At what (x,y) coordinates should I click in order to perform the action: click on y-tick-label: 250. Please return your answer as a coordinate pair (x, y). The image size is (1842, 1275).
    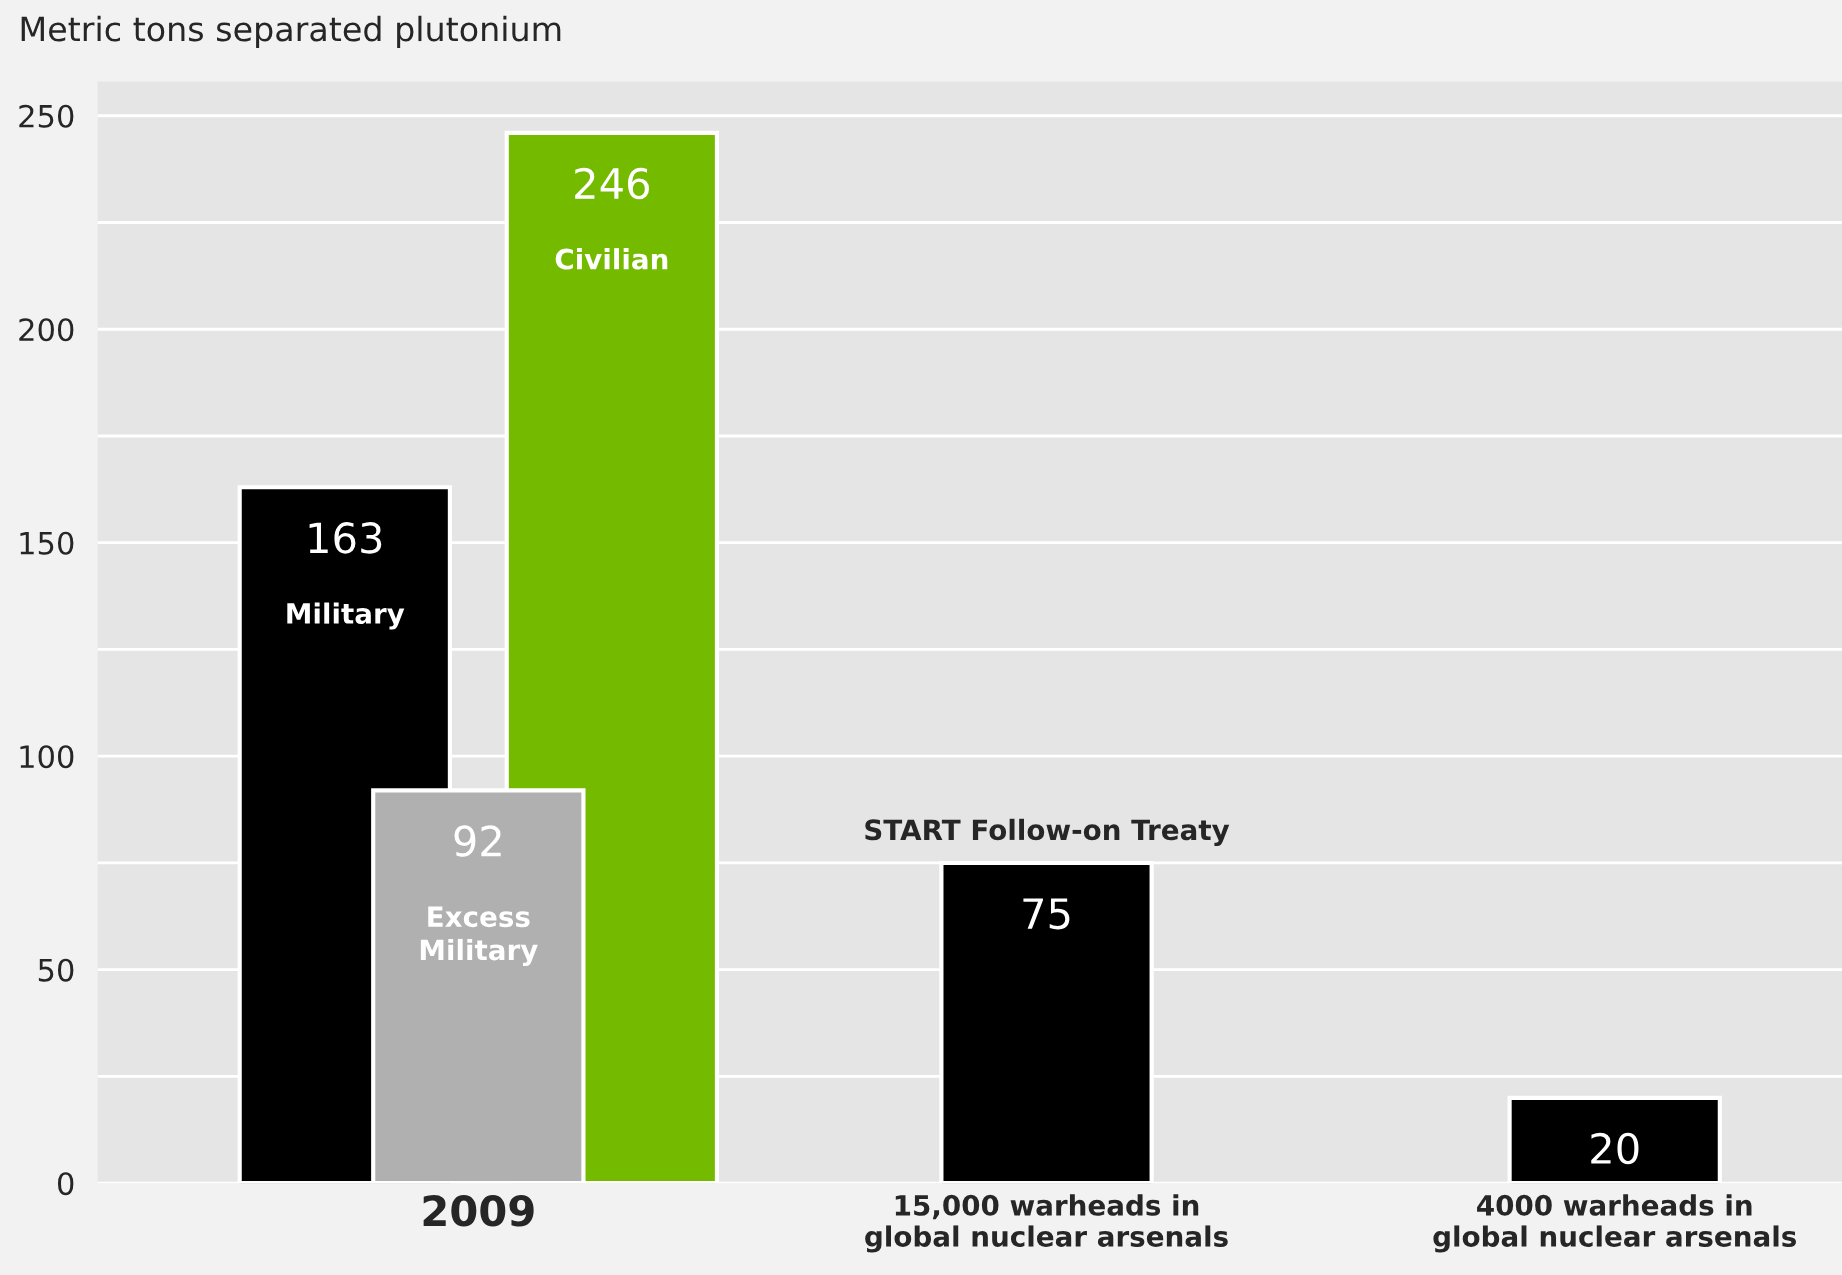
    Looking at the image, I should click on (46, 116).